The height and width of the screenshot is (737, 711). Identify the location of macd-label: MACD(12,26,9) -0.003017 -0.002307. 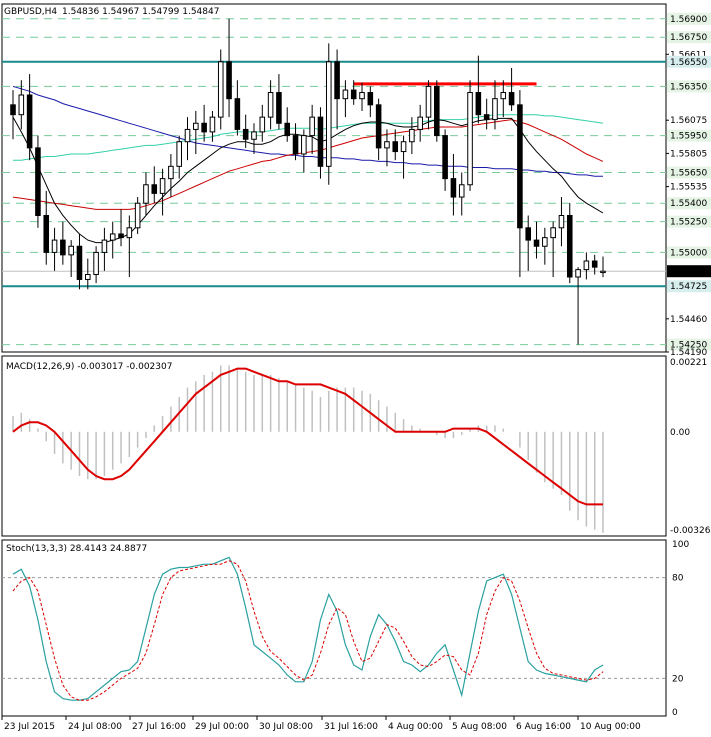
(89, 367).